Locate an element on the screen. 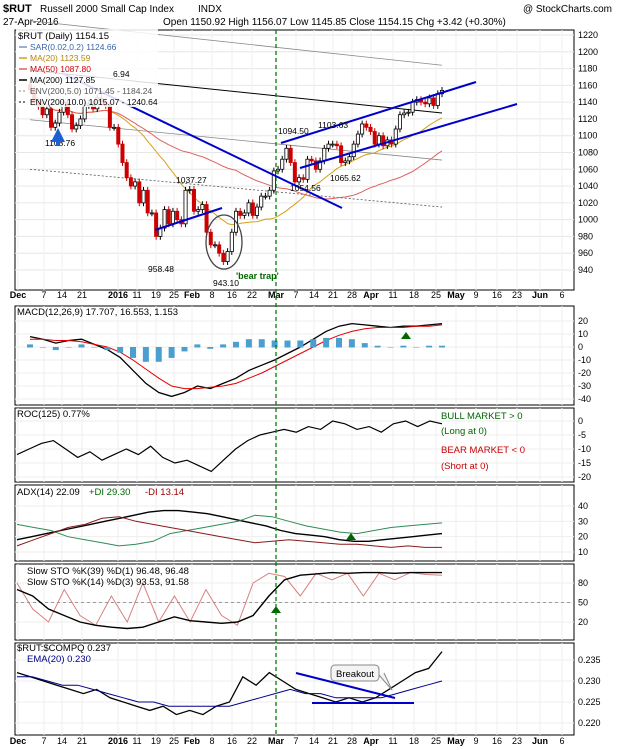  adx-tick-label: 20 is located at coordinates (583, 537).